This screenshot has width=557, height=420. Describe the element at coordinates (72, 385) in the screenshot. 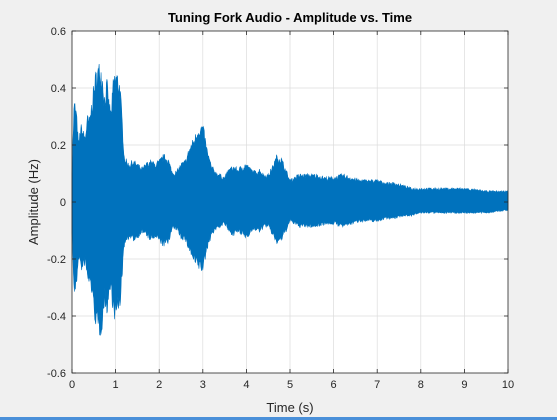

I see `x-tick-label: 0` at that location.